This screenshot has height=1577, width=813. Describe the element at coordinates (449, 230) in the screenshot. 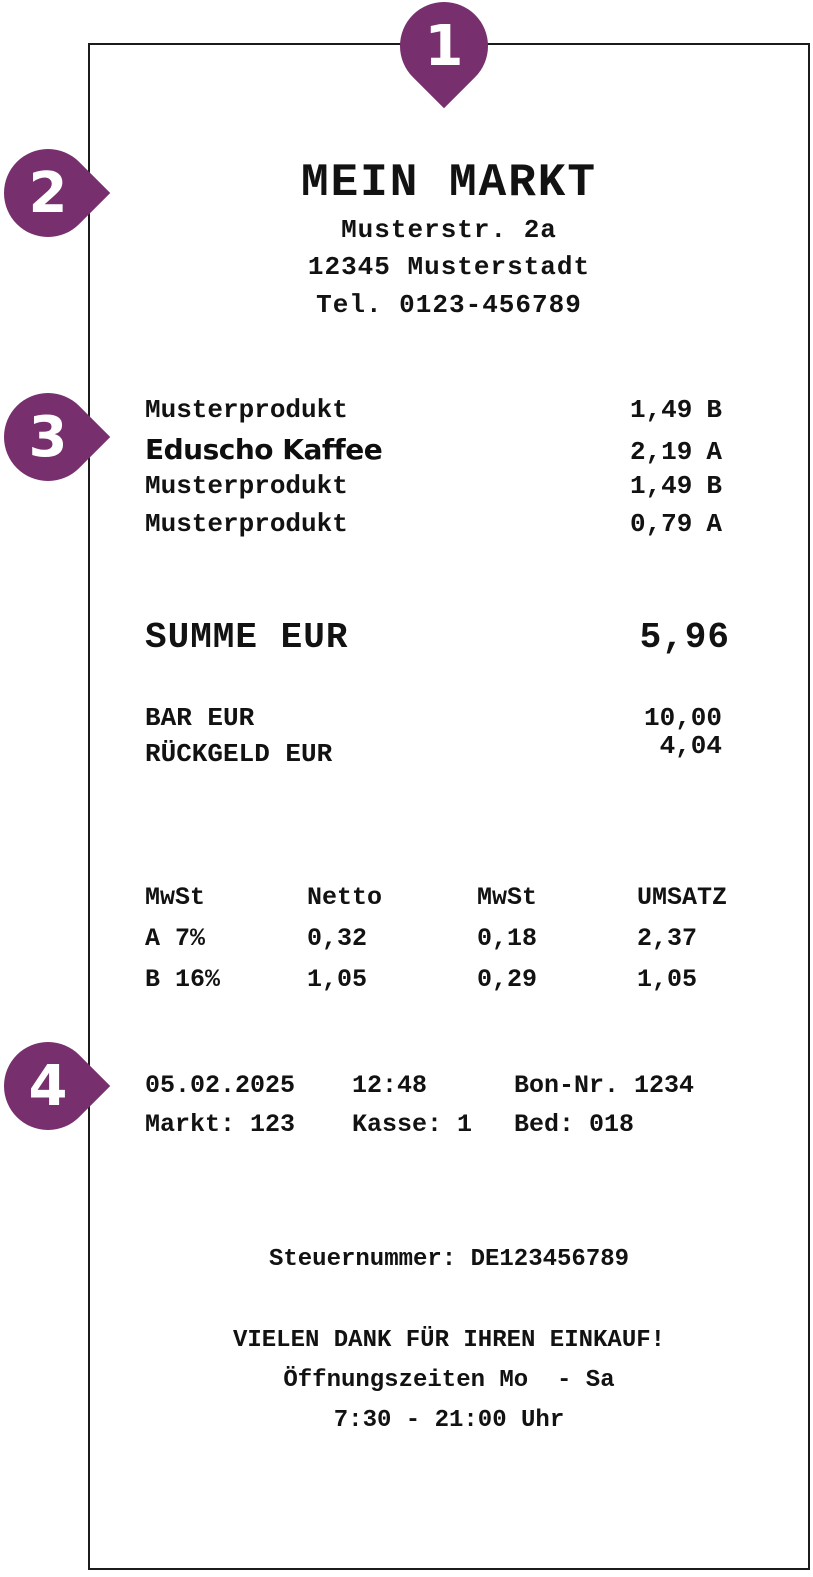

I see `store-address-street: Musterstr. 2a` at that location.